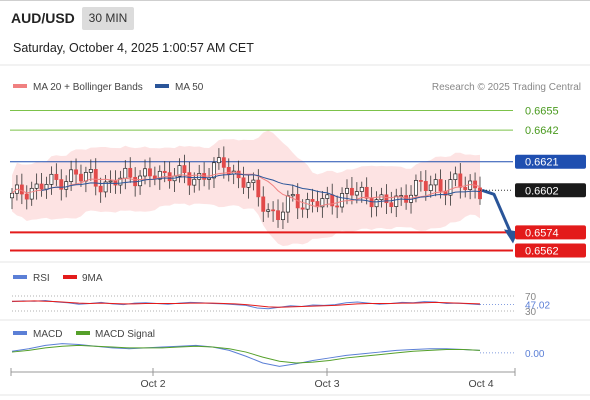 Image resolution: width=590 pixels, height=400 pixels. What do you see at coordinates (47, 334) in the screenshot?
I see `macd-legend-label: MACD` at bounding box center [47, 334].